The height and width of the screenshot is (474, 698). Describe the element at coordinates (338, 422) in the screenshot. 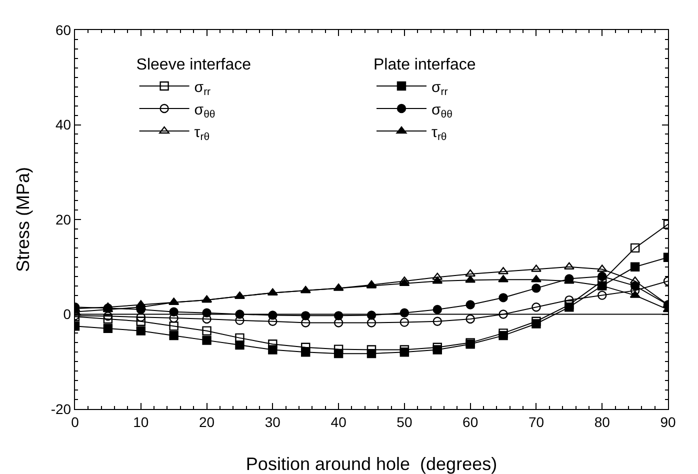

I see `x-tick-label: 40` at that location.